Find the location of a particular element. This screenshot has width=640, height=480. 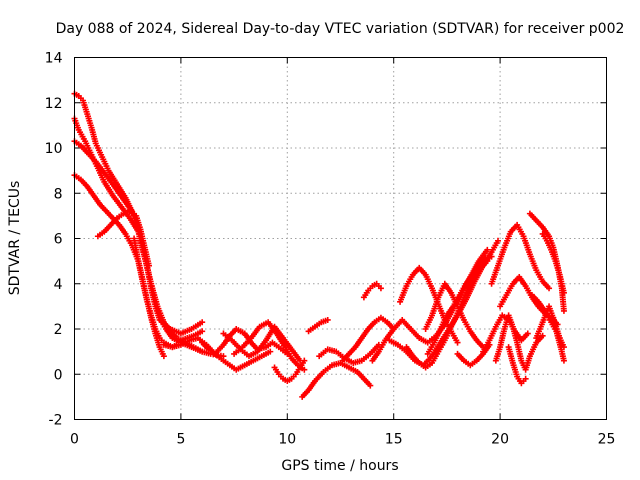

y-tick-label: 6 is located at coordinates (58, 240).